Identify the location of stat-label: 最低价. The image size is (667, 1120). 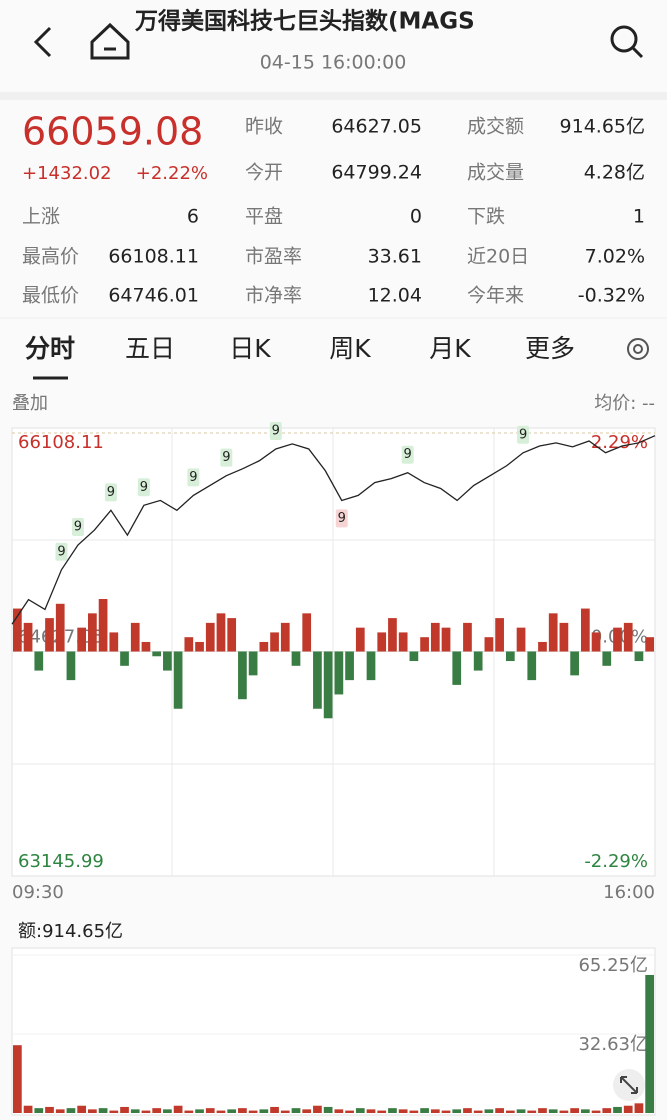
(50, 296).